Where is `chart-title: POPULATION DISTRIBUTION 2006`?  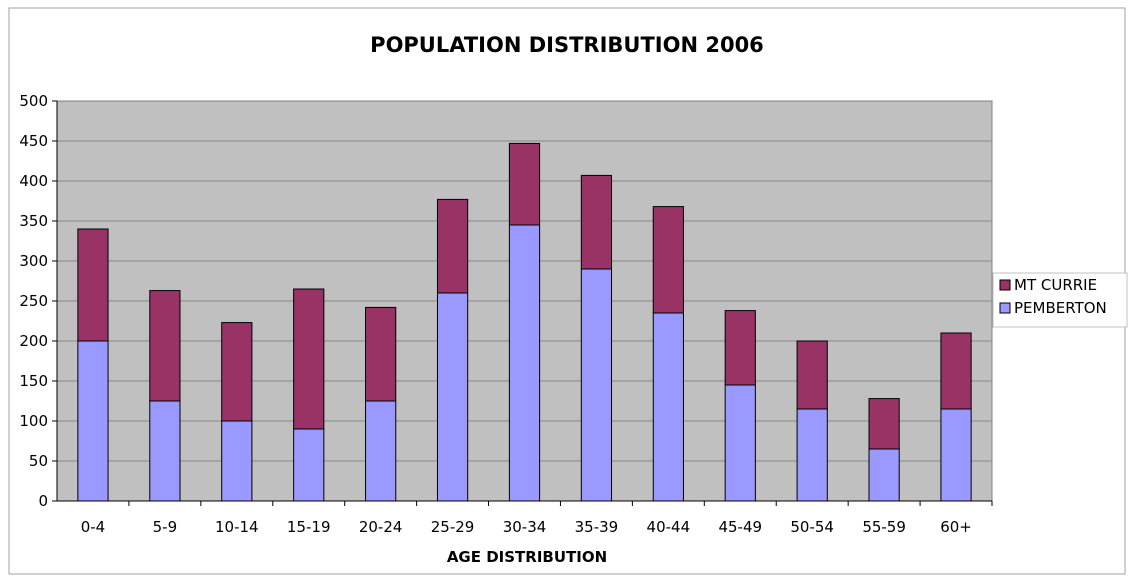
chart-title: POPULATION DISTRIBUTION 2006 is located at coordinates (567, 45).